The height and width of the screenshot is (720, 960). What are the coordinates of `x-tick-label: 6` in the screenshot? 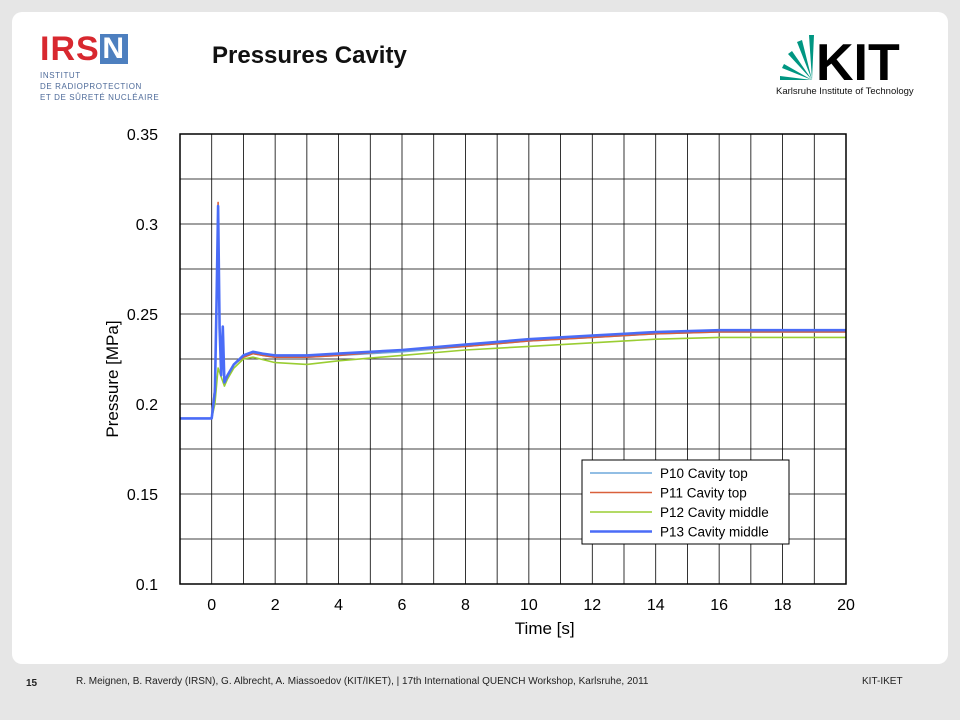 It's located at (402, 605).